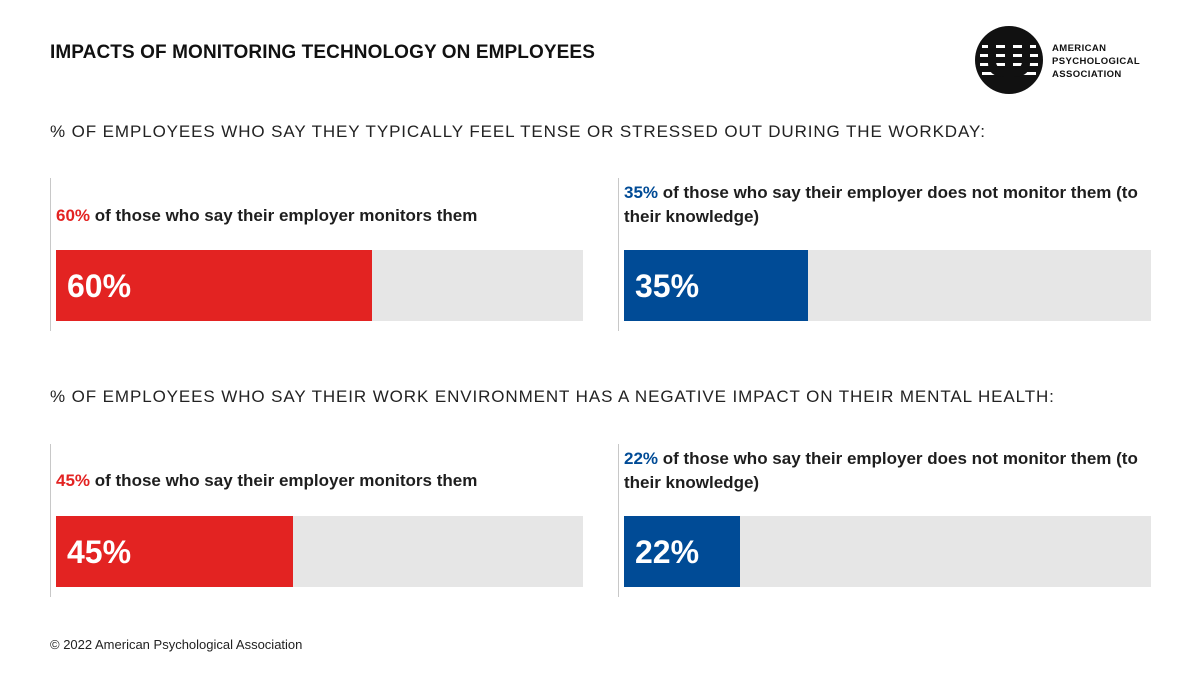 Image resolution: width=1200 pixels, height=675 pixels. What do you see at coordinates (641, 192) in the screenshot?
I see `caption-percent: 35%` at bounding box center [641, 192].